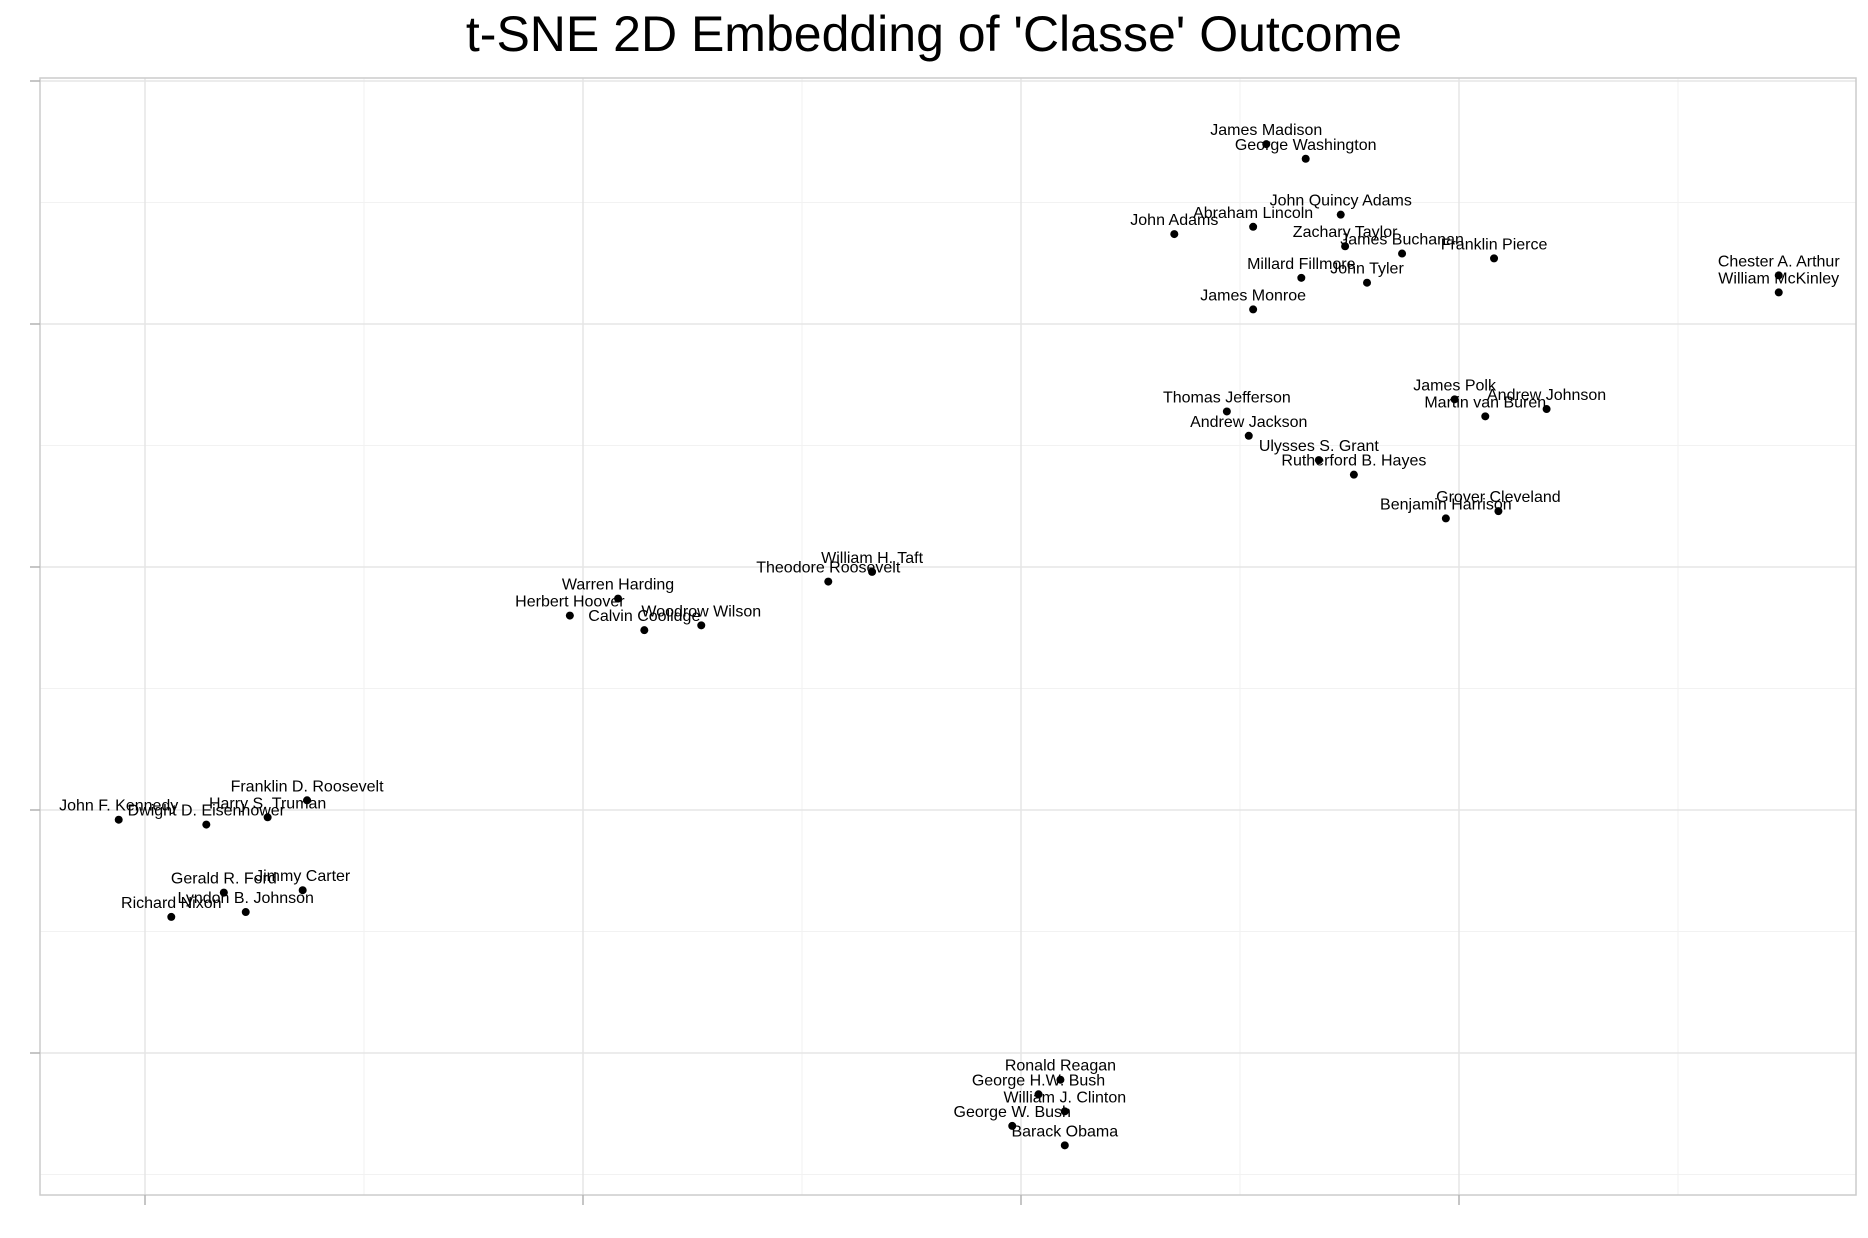 This screenshot has height=1238, width=1868. I want to click on data-point-label: Ronald Reagan, so click(1060, 1066).